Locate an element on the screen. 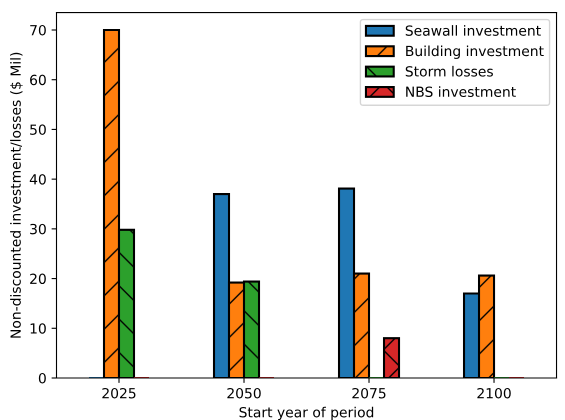 This screenshot has width=565, height=420. y-tick-label: 30 is located at coordinates (38, 229).